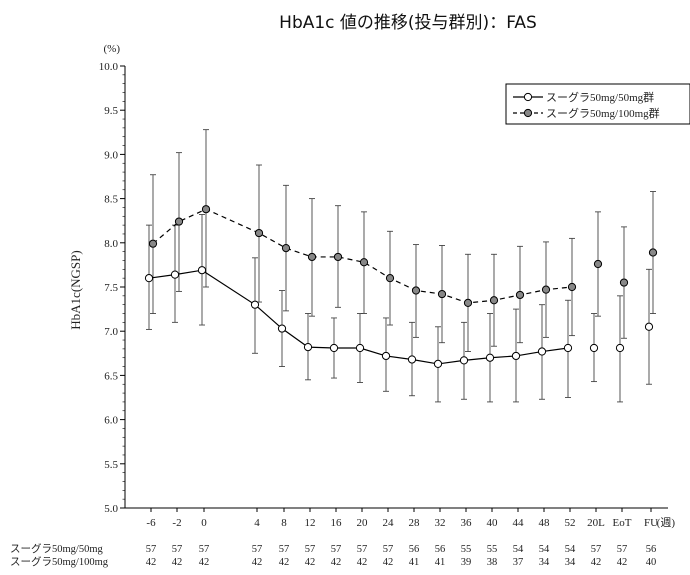  I want to click on n-count: 37, so click(518, 562).